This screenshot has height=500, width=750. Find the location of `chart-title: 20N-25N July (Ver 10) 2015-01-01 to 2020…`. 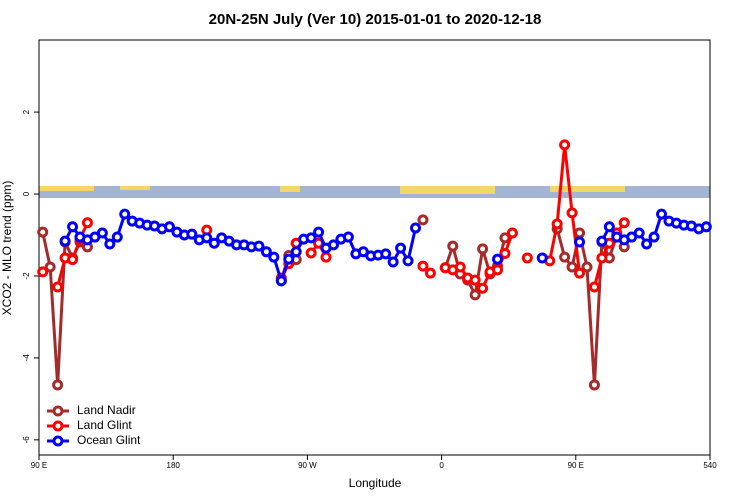

chart-title: 20N-25N July (Ver 10) 2015-01-01 to 2020… is located at coordinates (375, 19).